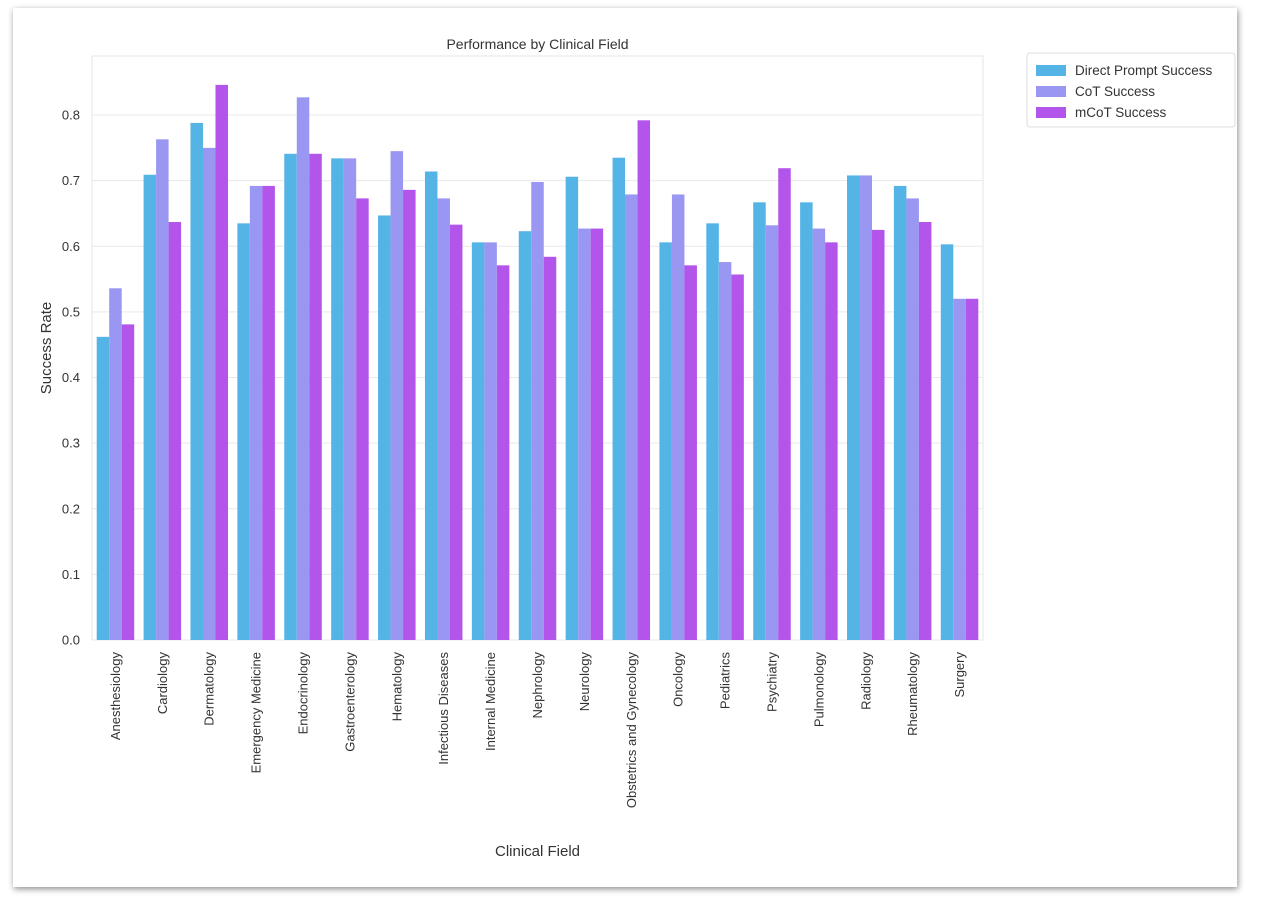 This screenshot has height=907, width=1280. What do you see at coordinates (362, 419) in the screenshot?
I see `bar-mcot-success-gastroenterology` at bounding box center [362, 419].